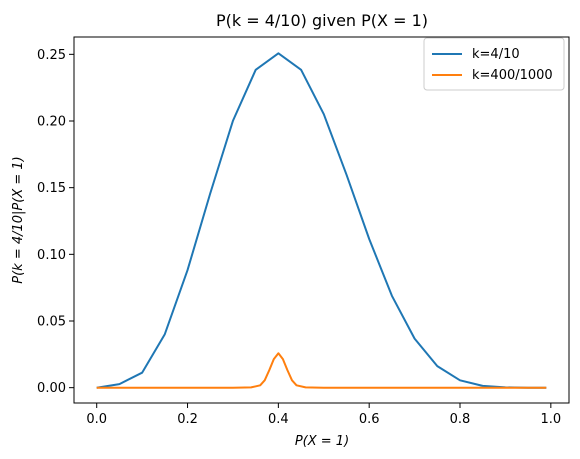  What do you see at coordinates (278, 419) in the screenshot?
I see `x-tick-label: 0.4` at bounding box center [278, 419].